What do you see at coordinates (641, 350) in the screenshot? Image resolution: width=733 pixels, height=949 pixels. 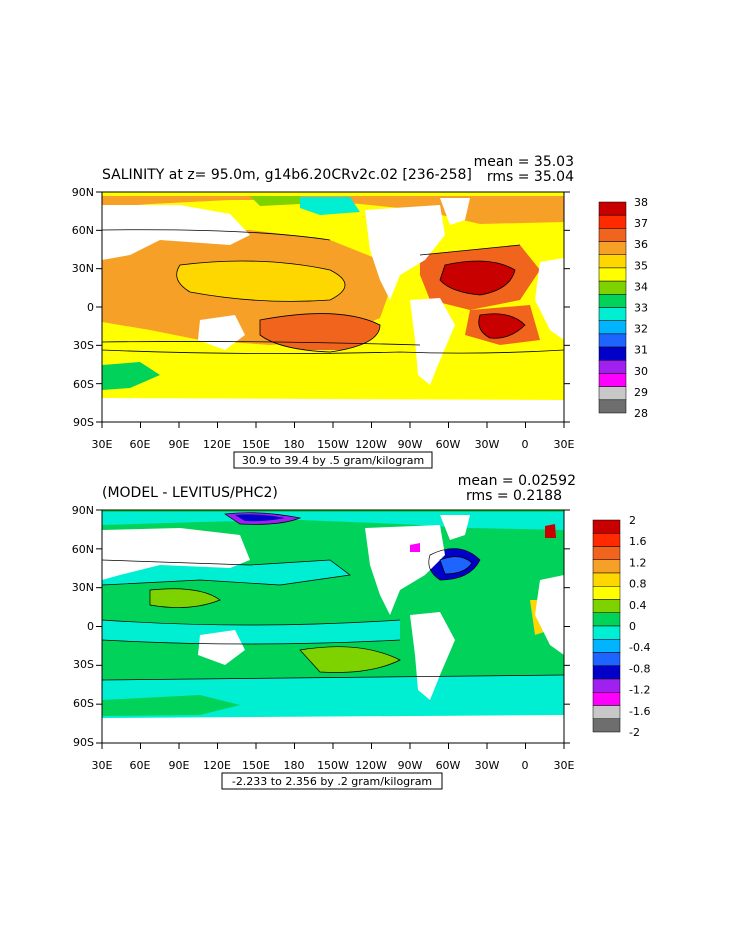 I see `colorbar-label: 31` at bounding box center [641, 350].